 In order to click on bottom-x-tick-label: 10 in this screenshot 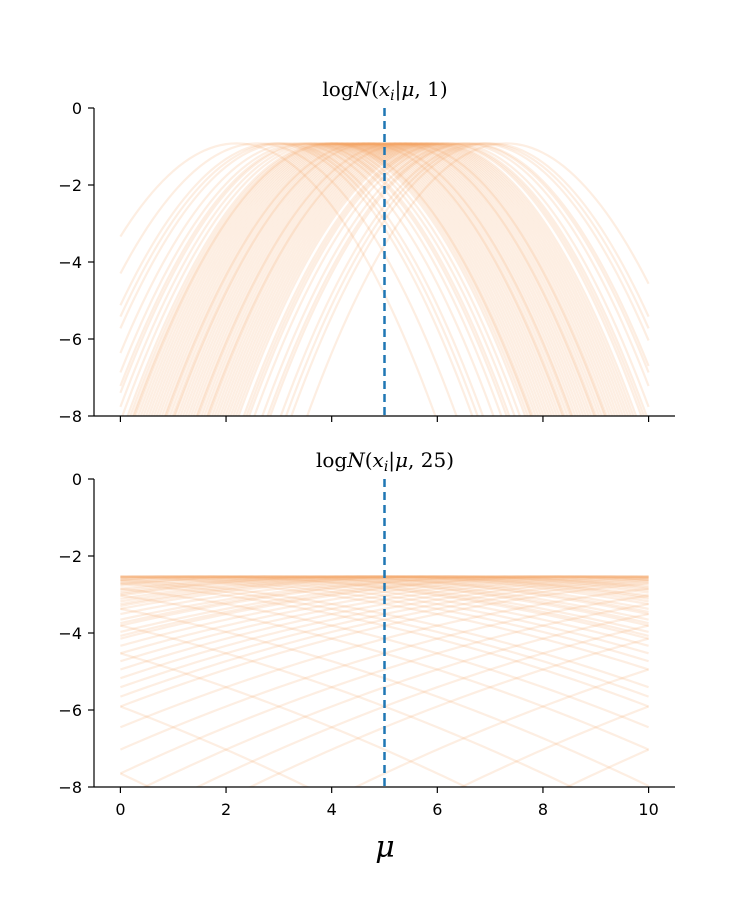, I will do `click(648, 809)`.